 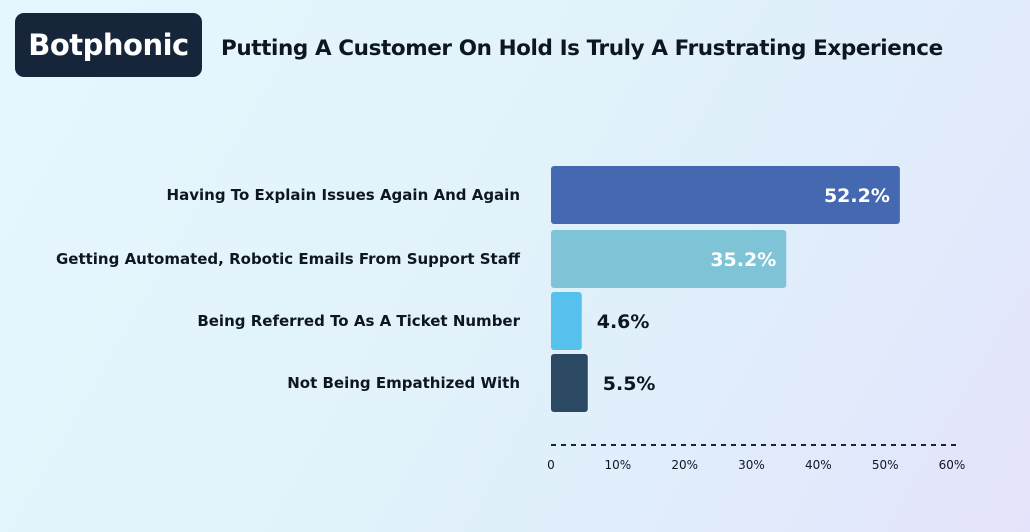 I want to click on tick-label-6: 60%, so click(x=952, y=465).